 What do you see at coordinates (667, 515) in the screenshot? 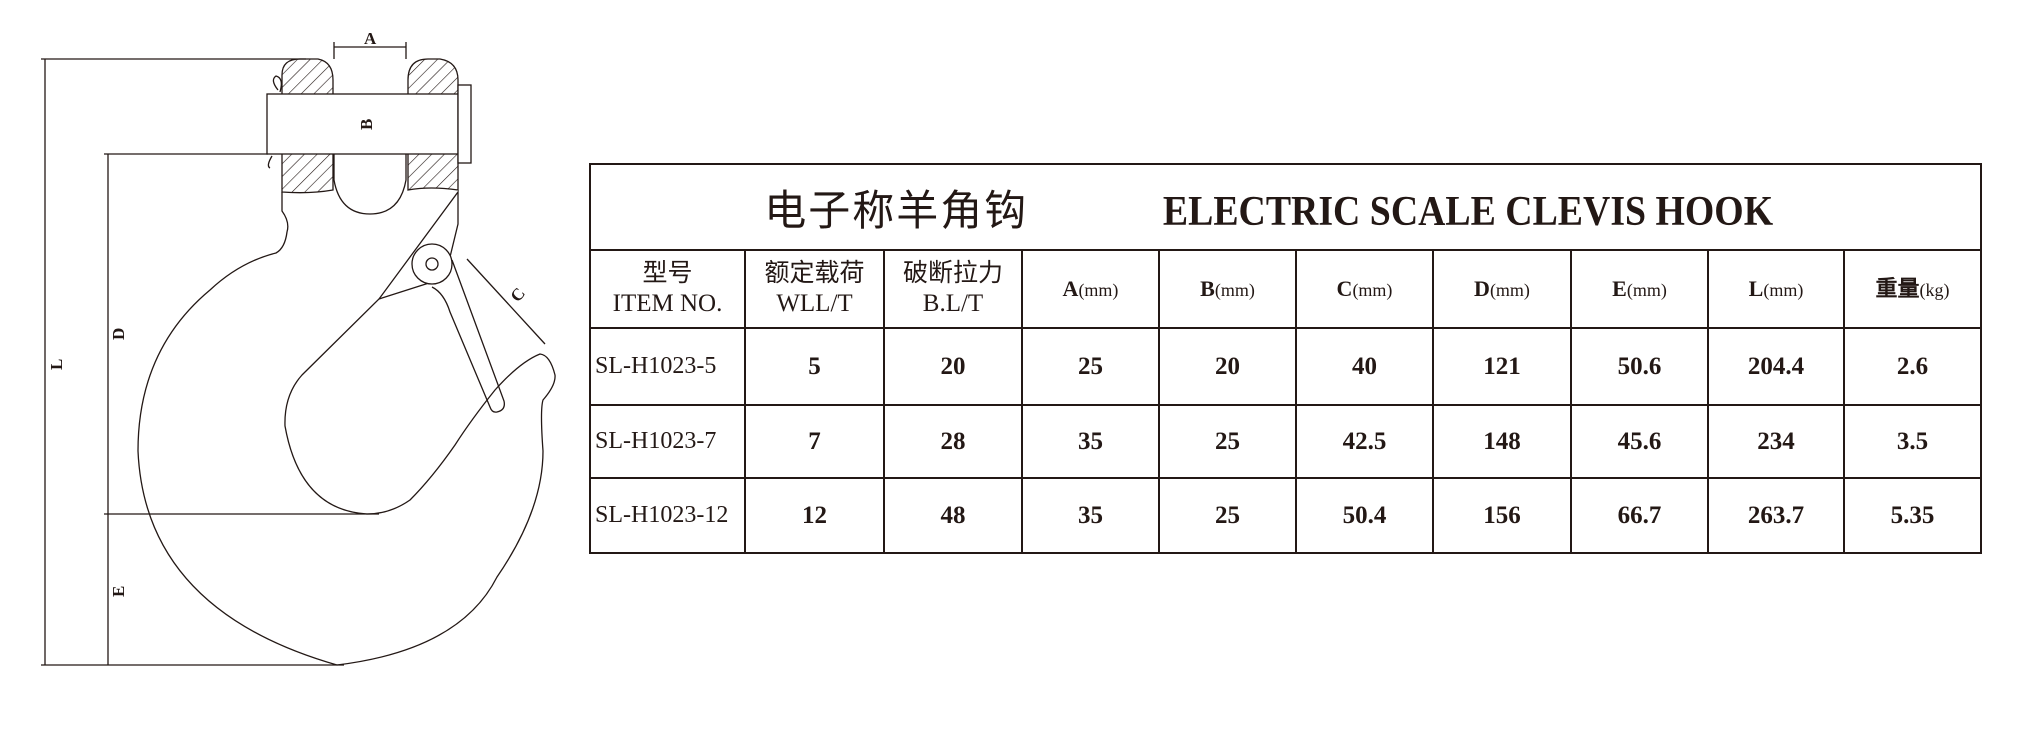
I see `item-number-cell: SL-H1023-12` at bounding box center [667, 515].